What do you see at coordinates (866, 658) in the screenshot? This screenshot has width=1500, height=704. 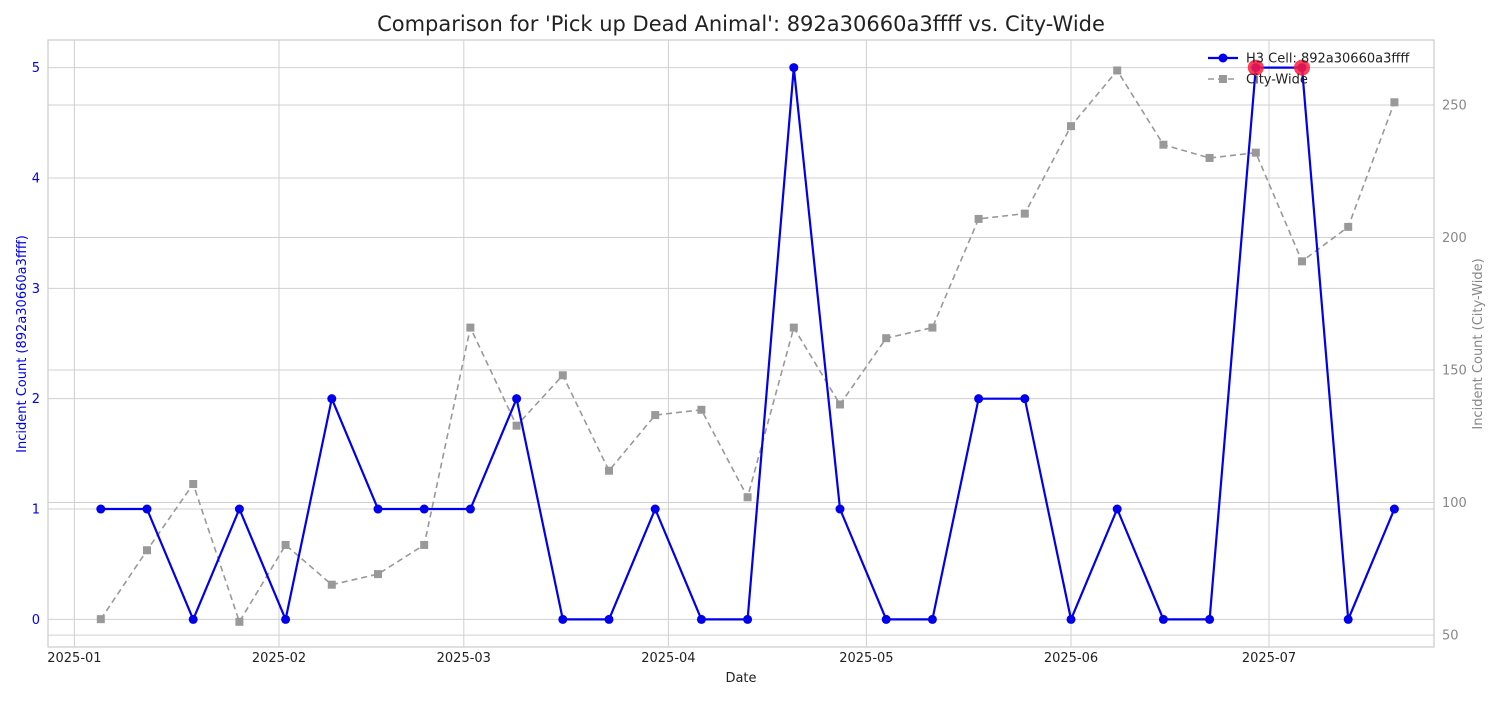 I see `x-tick-label: 2025-05` at bounding box center [866, 658].